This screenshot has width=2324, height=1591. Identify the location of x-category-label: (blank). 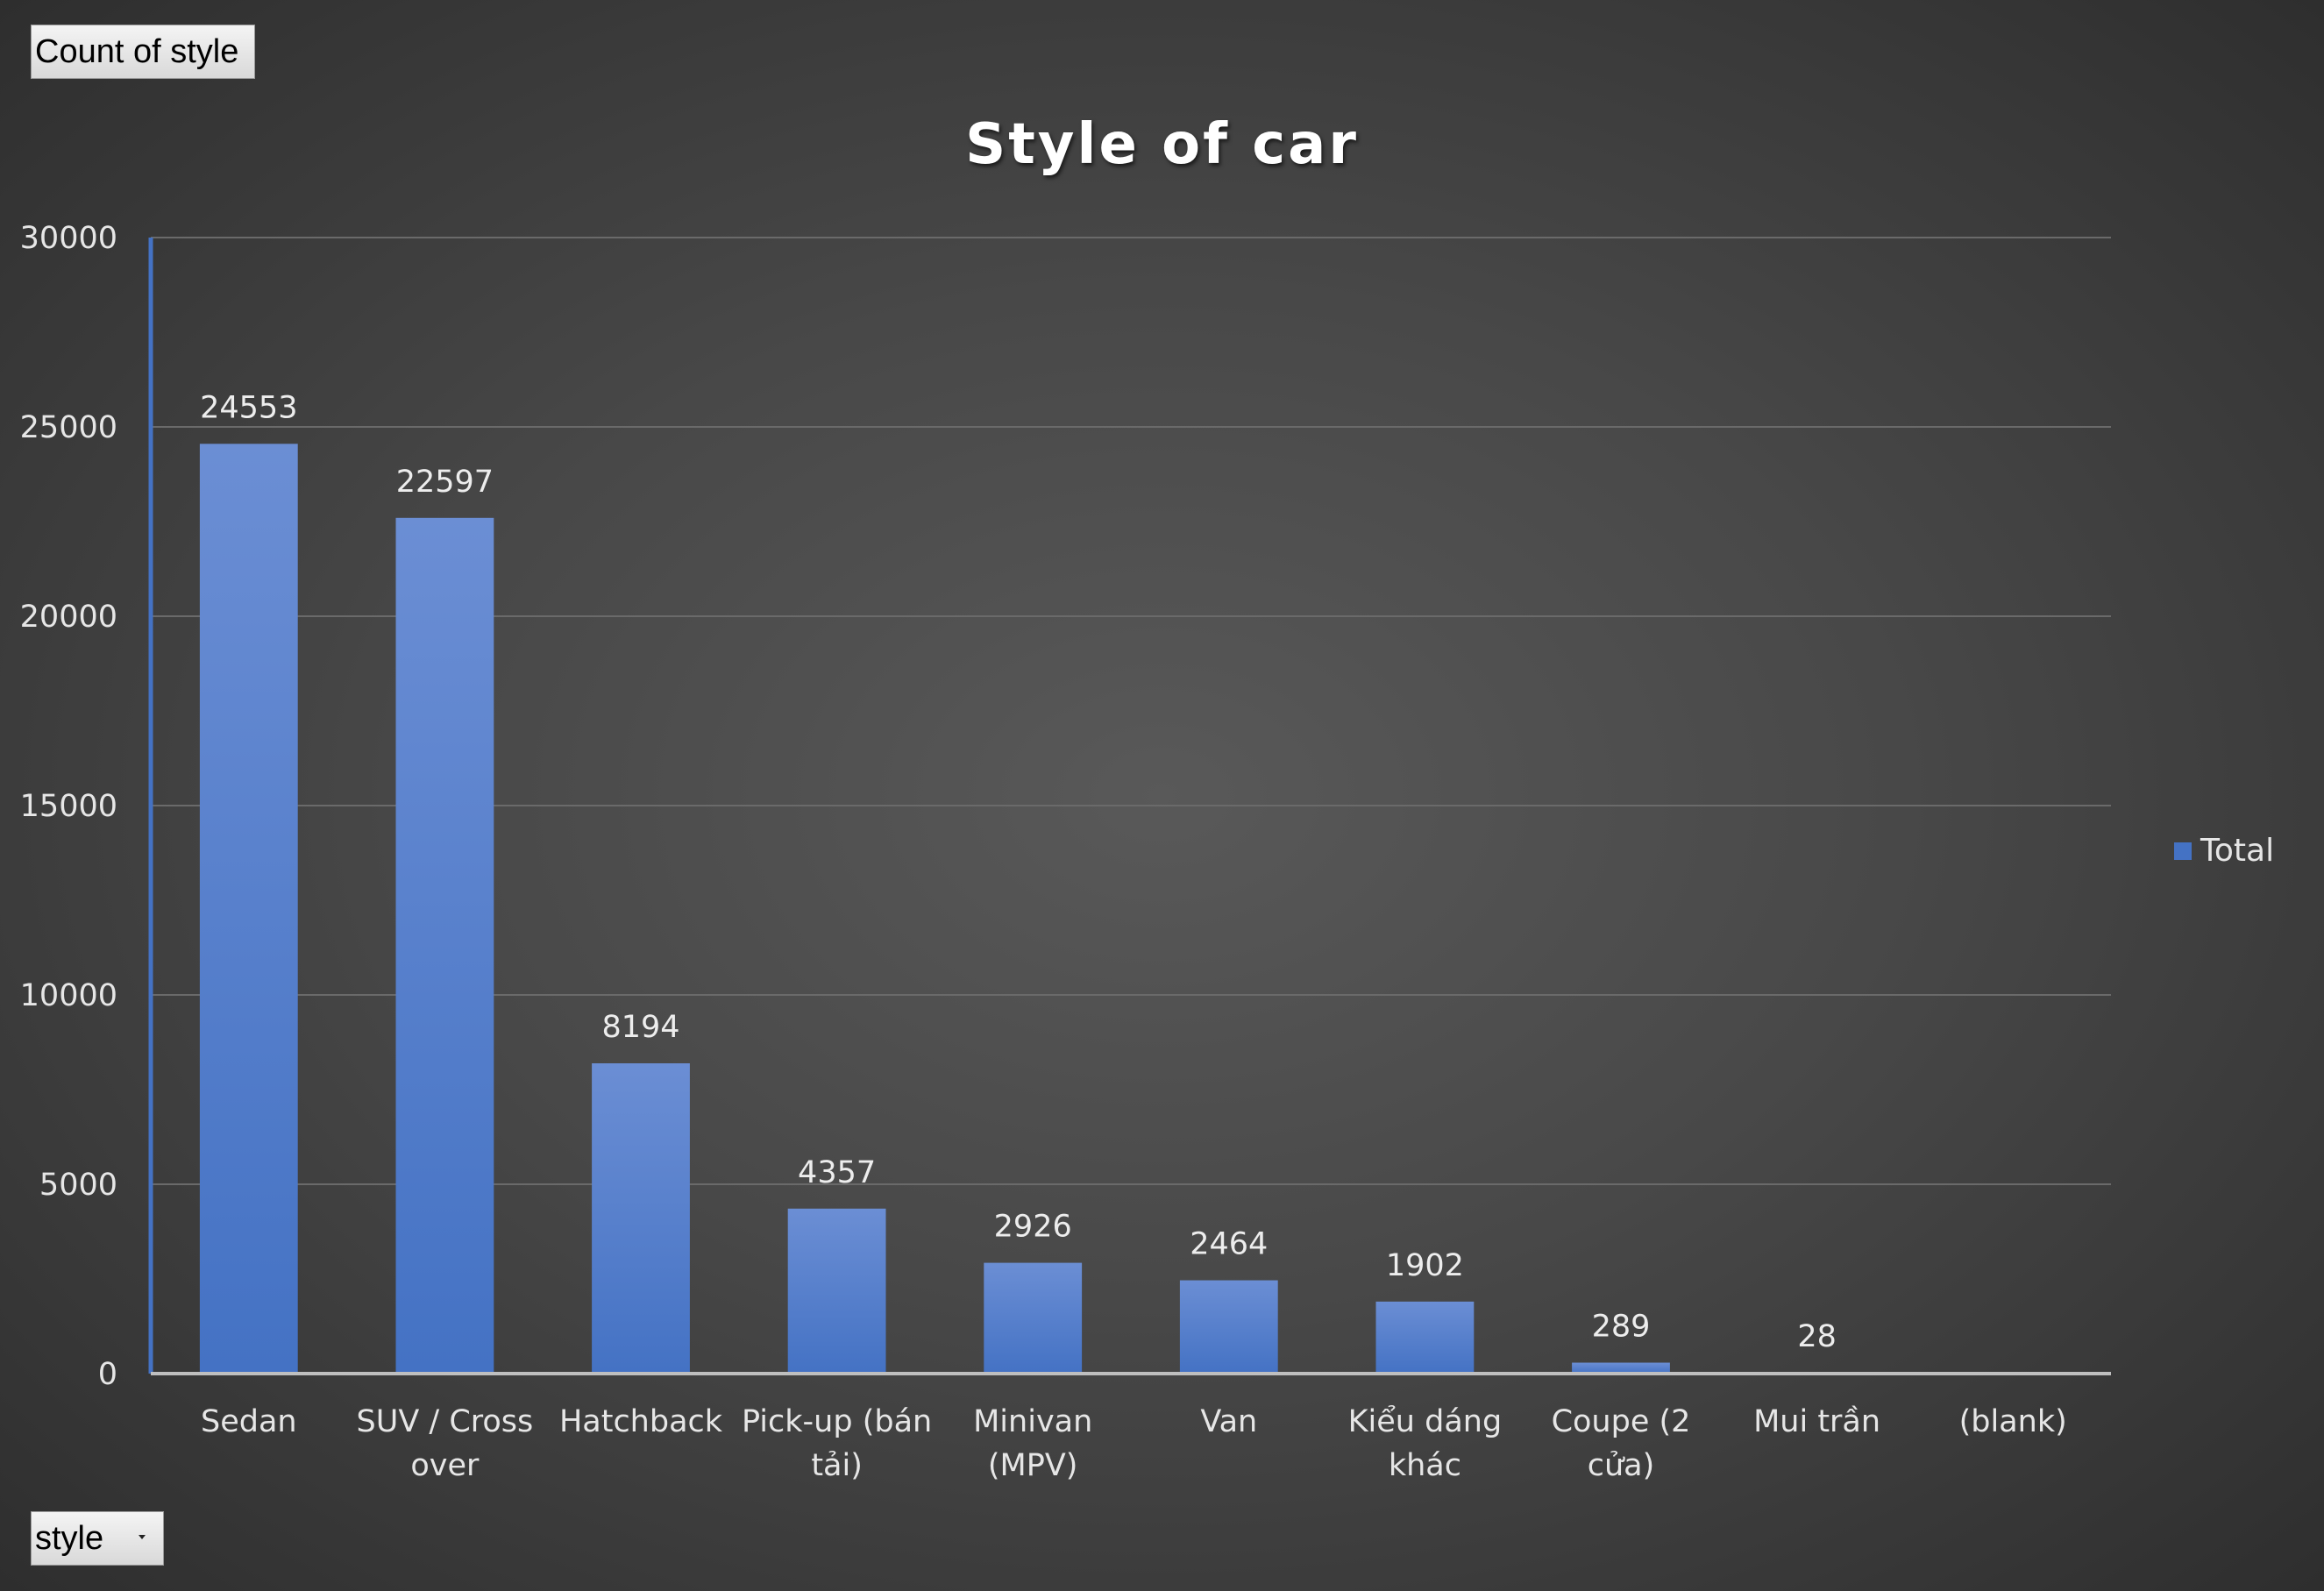
(2013, 1421).